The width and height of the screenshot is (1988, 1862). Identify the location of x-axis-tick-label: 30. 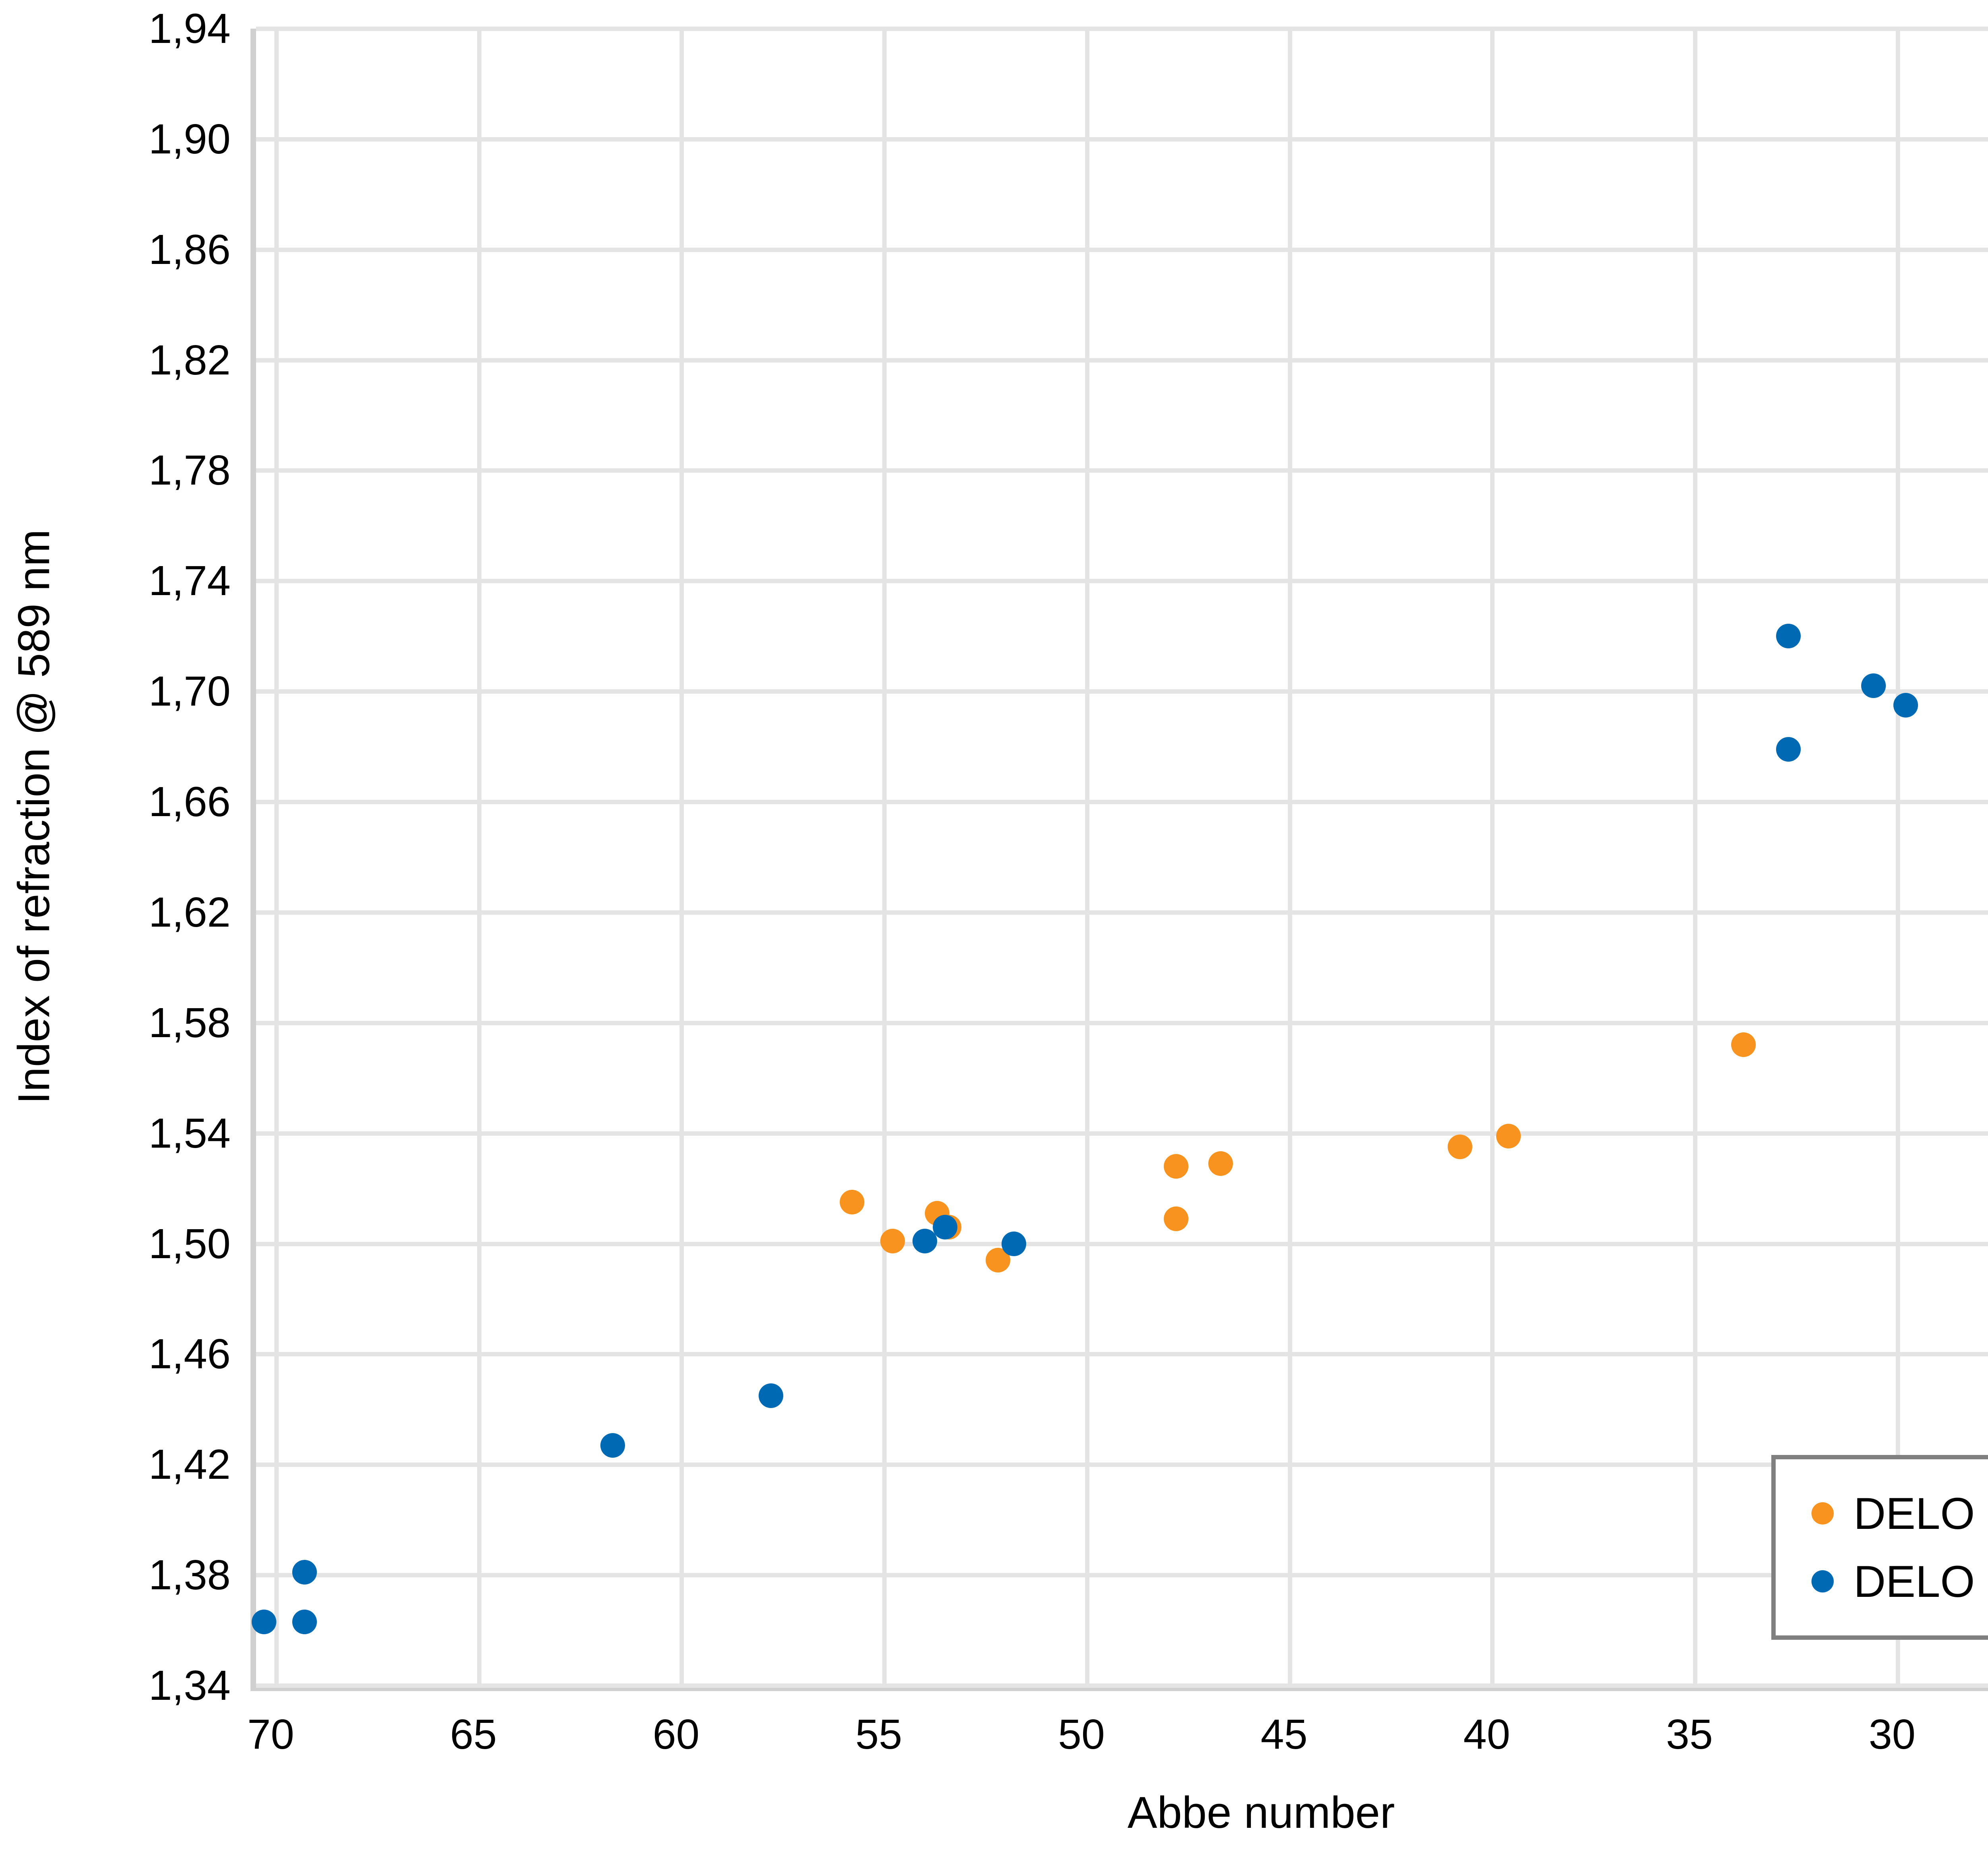
(1892, 1735).